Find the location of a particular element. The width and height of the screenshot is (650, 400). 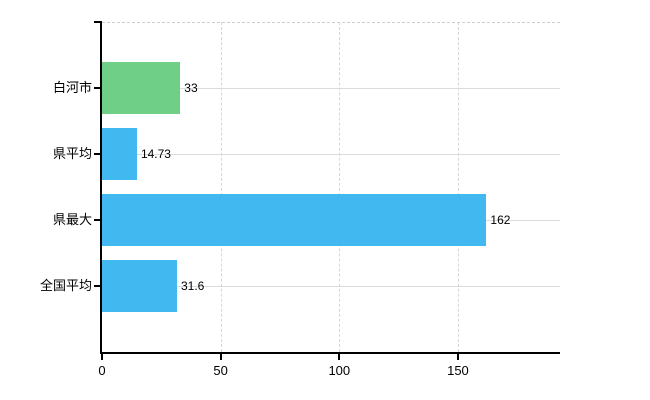

category-label: 全国平均 is located at coordinates (65, 285).